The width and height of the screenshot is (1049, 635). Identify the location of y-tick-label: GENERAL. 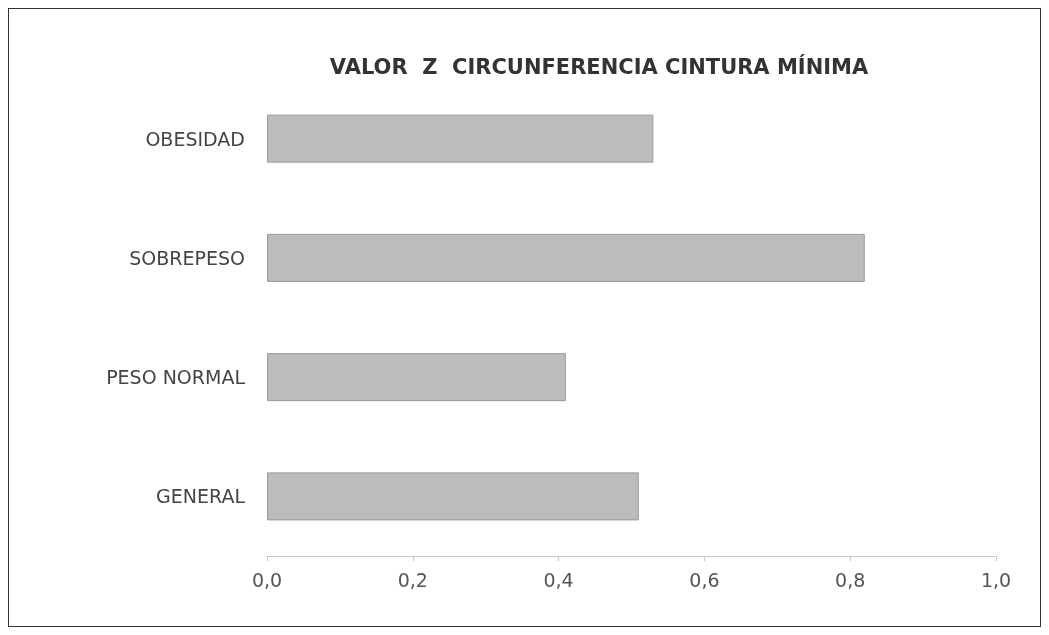
(201, 496).